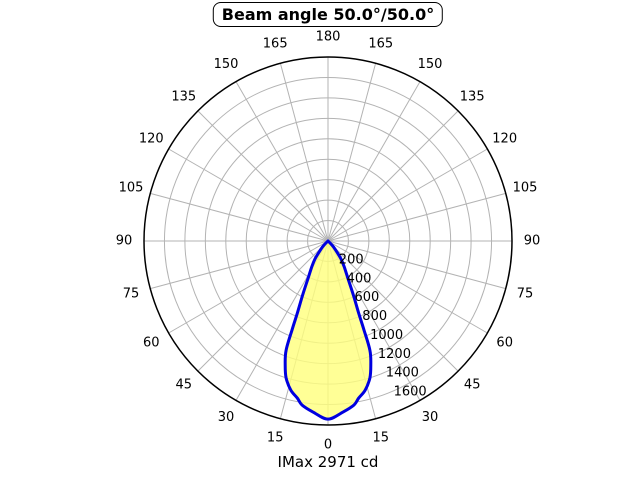 Image resolution: width=640 pixels, height=480 pixels. Describe the element at coordinates (394, 354) in the screenshot. I see `r-tick-label: 1200` at that location.